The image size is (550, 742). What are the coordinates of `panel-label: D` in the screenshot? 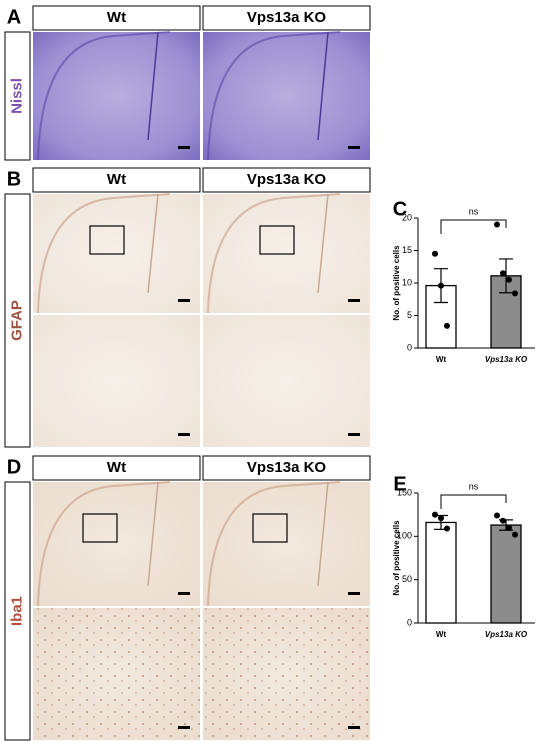 It's located at (14, 467).